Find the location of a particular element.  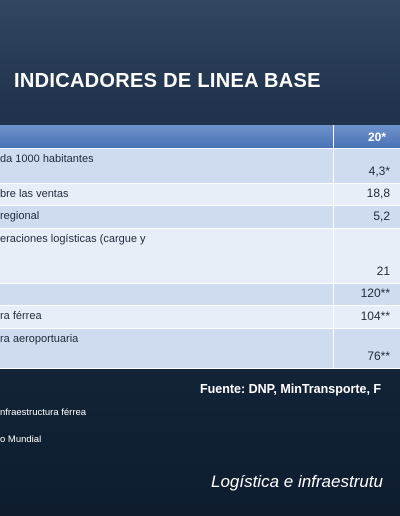

label-cell: bre las ventas is located at coordinates (167, 194).